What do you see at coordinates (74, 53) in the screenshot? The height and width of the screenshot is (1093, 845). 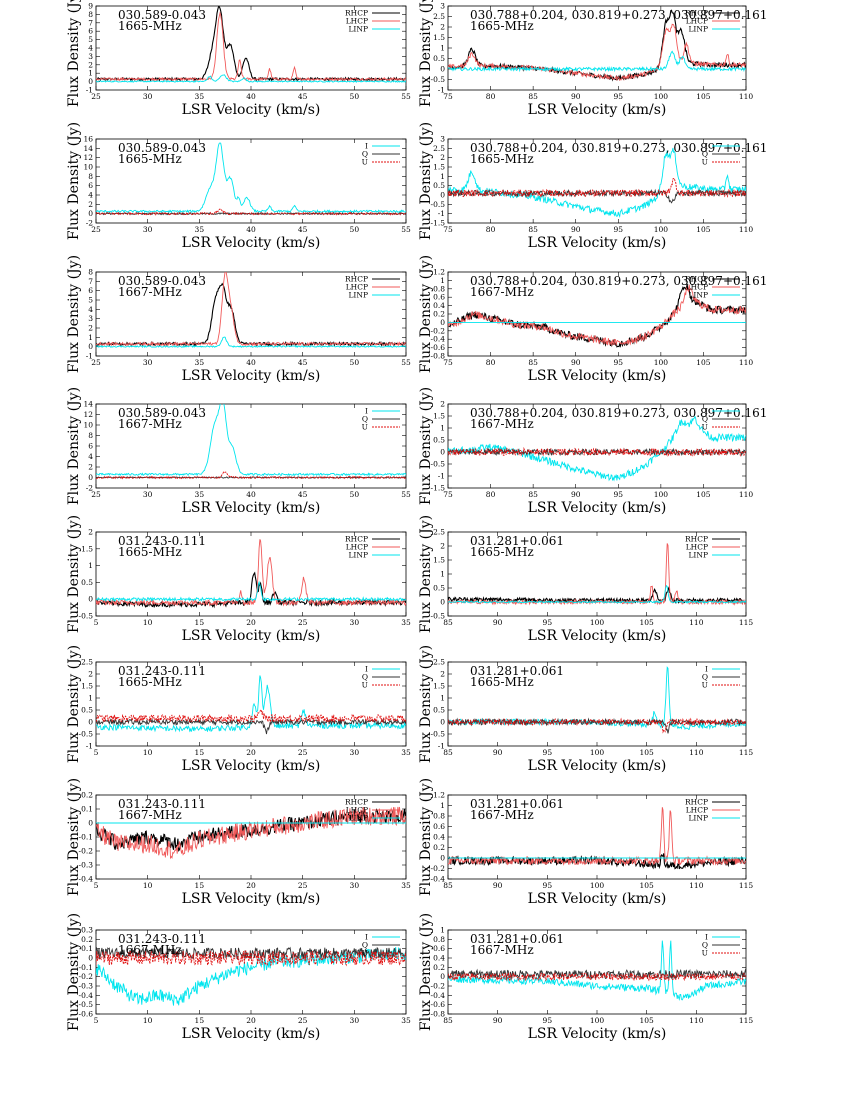 I see `y-axis-label: Flux Density (Jy)` at bounding box center [74, 53].